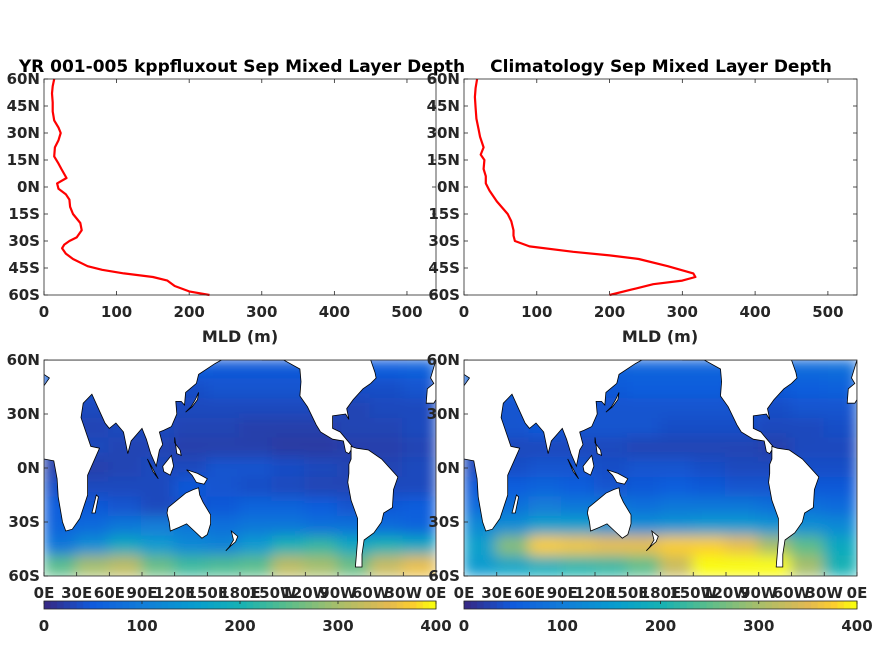  Describe the element at coordinates (682, 312) in the screenshot. I see `x-tick-label: 300` at that location.